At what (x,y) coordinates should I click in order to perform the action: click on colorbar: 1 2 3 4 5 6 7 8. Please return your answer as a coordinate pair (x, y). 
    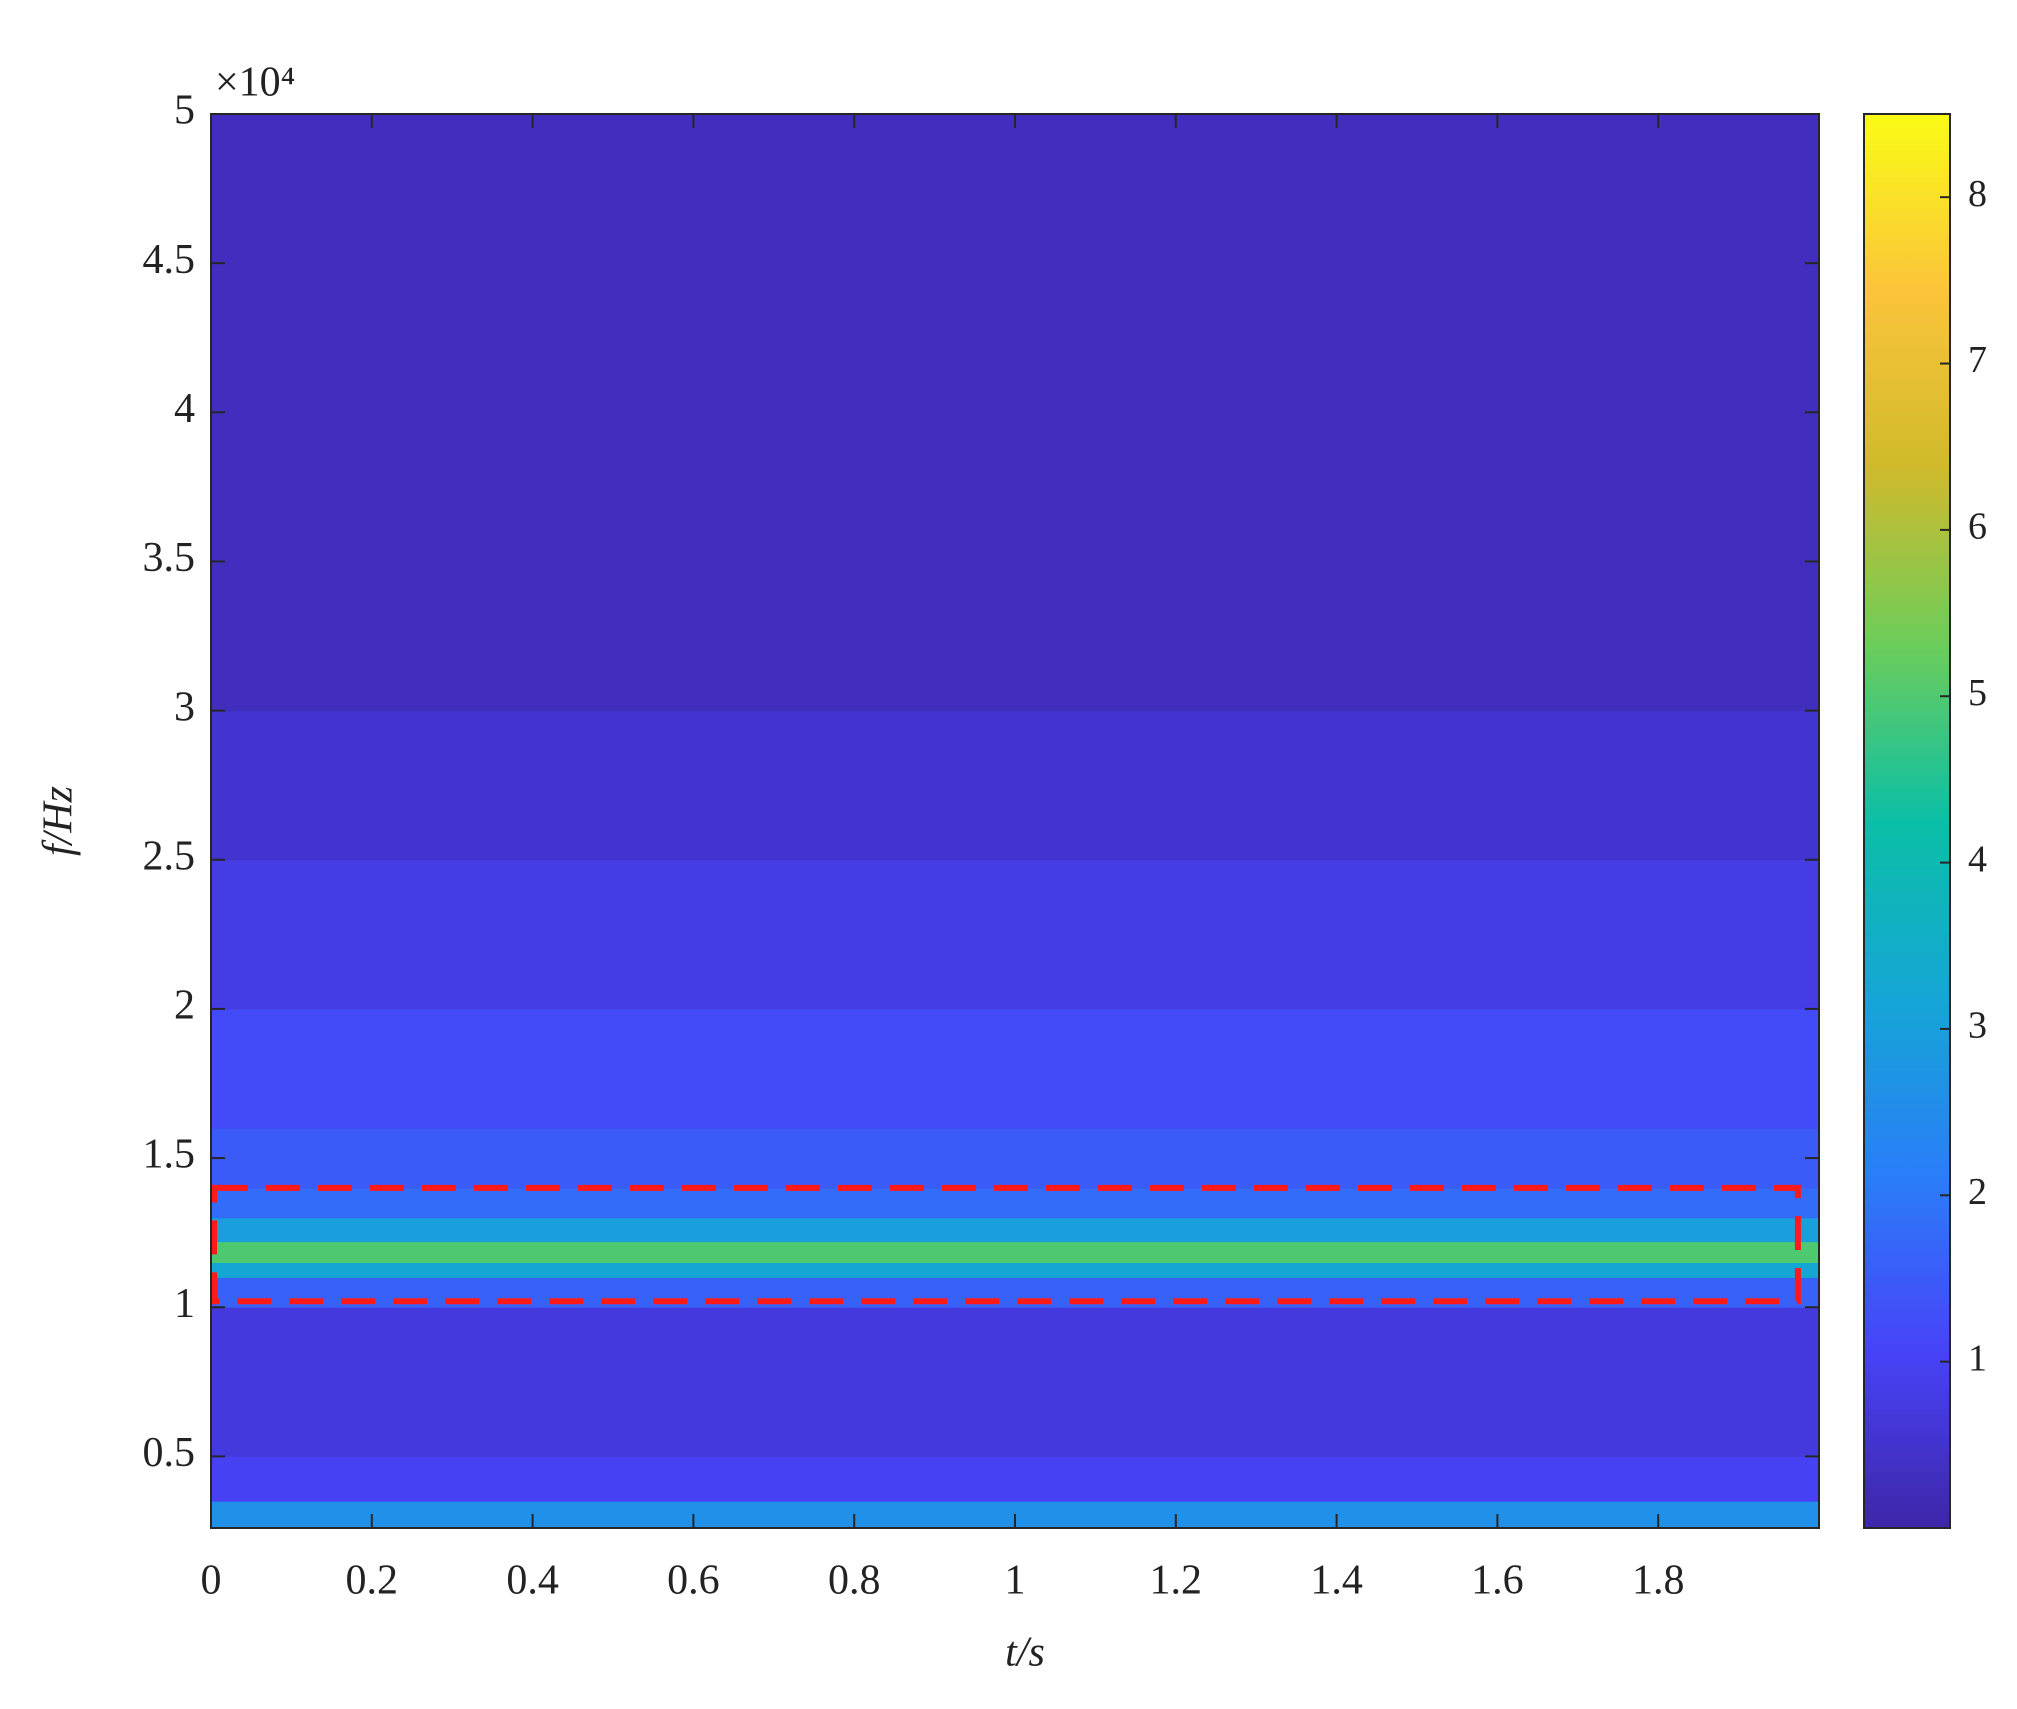
    Looking at the image, I should click on (1925, 821).